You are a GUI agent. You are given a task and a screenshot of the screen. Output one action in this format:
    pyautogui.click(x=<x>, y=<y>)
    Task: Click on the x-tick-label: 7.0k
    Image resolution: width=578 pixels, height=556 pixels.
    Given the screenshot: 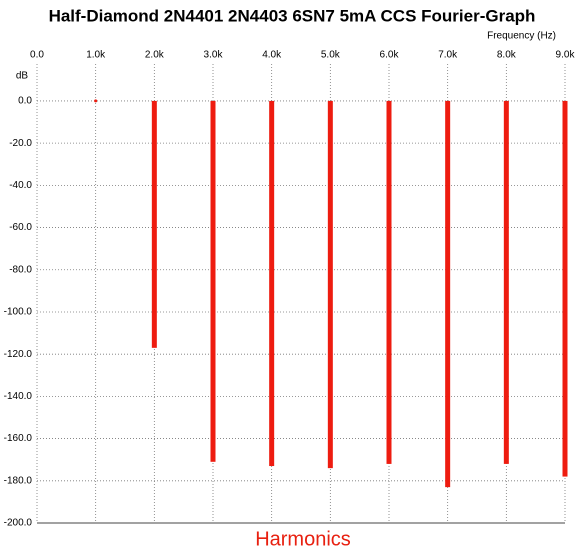 What is the action you would take?
    pyautogui.click(x=448, y=55)
    